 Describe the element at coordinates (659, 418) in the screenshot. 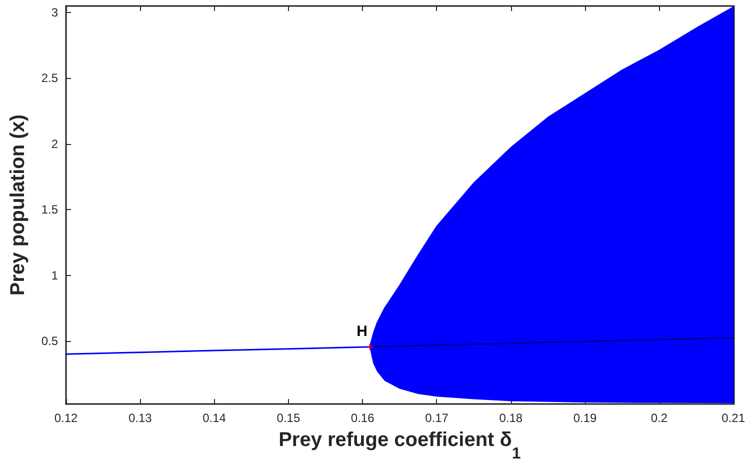

I see `x-tick-label: 0.2` at that location.